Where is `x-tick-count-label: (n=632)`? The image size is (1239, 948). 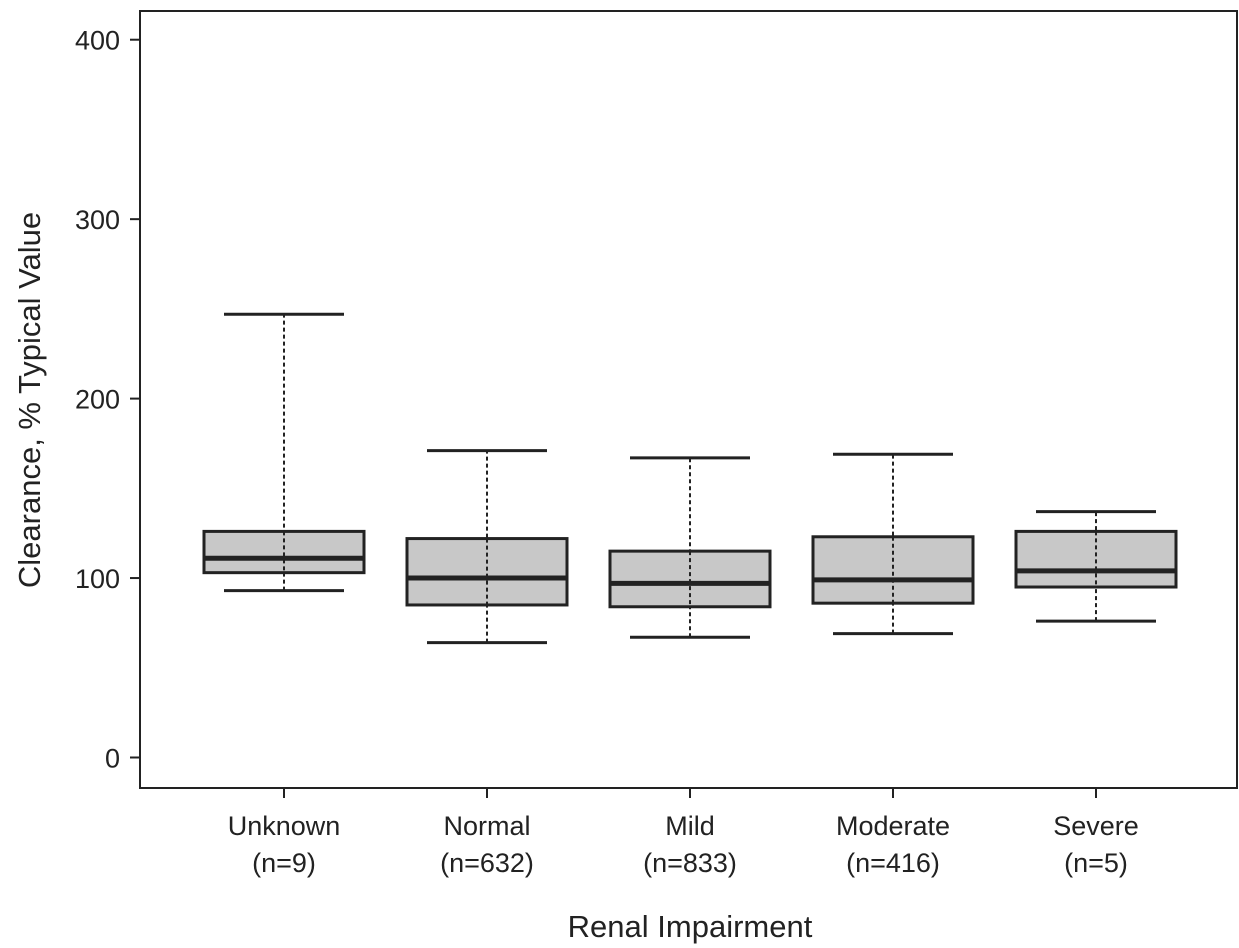
x-tick-count-label: (n=632) is located at coordinates (487, 863).